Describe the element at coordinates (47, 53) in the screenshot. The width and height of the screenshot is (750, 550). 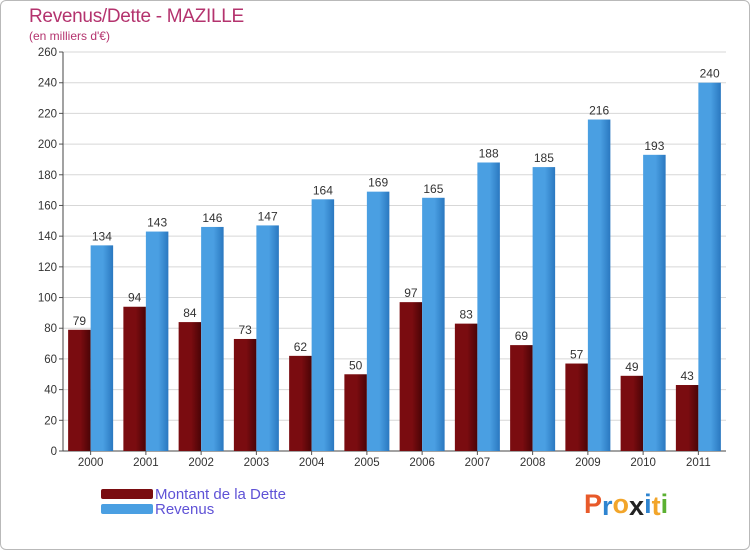
I see `y-tick-label: 260` at that location.